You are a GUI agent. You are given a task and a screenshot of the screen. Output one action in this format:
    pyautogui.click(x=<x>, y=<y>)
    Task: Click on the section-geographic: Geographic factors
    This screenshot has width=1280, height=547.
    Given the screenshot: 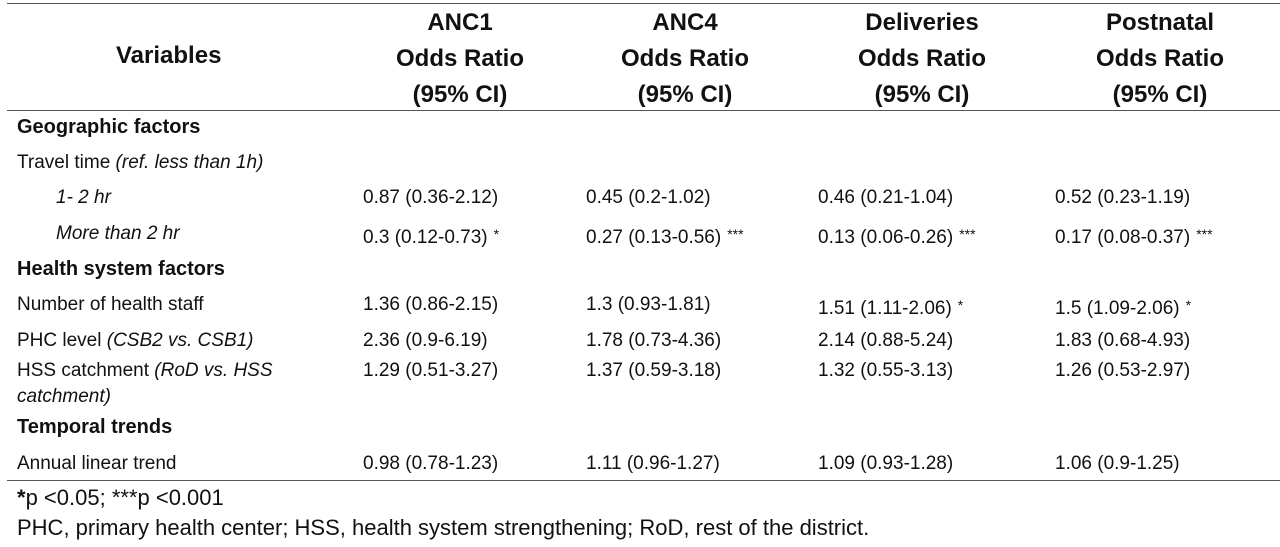 What is the action you would take?
    pyautogui.click(x=109, y=127)
    